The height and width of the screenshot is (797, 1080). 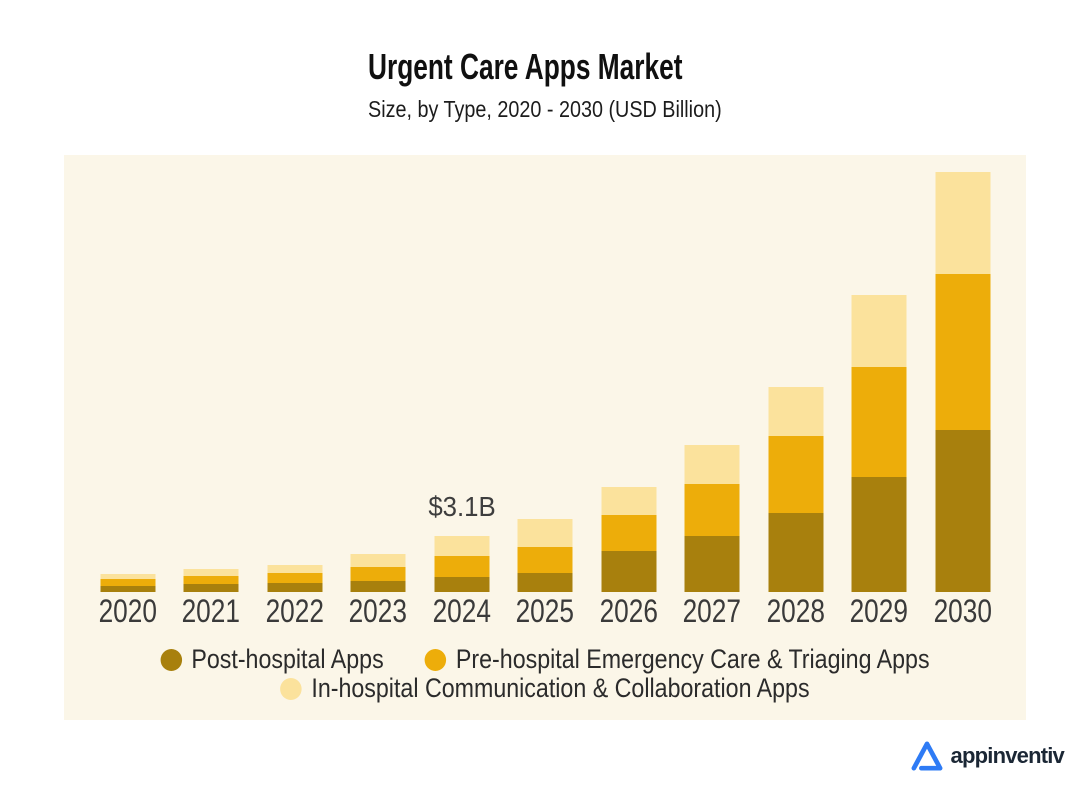 What do you see at coordinates (287, 659) in the screenshot?
I see `legend-label-post-hospital: Post-hospital Apps` at bounding box center [287, 659].